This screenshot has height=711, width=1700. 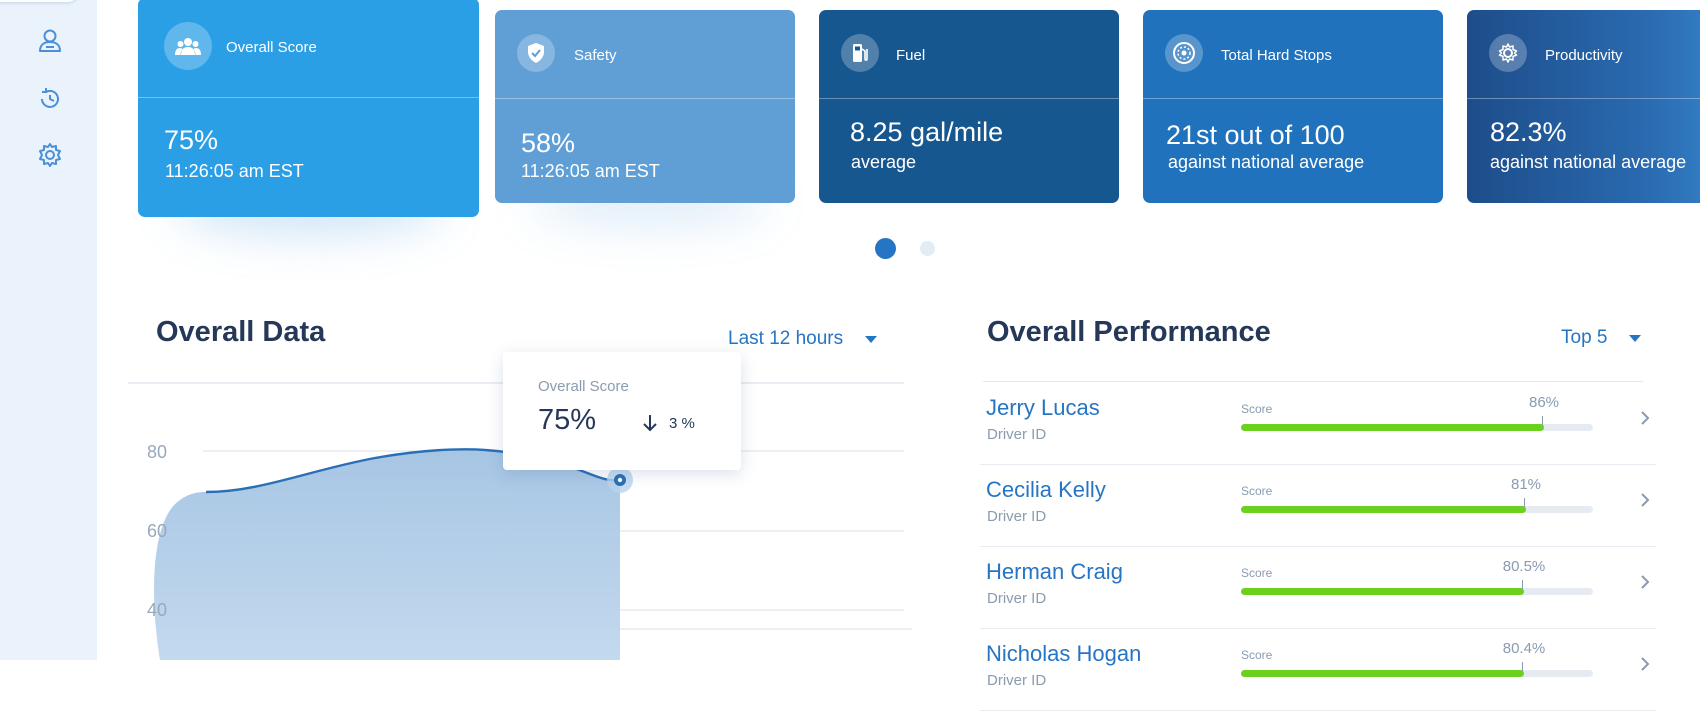 What do you see at coordinates (1054, 571) in the screenshot?
I see `driver-name: Herman Craig` at bounding box center [1054, 571].